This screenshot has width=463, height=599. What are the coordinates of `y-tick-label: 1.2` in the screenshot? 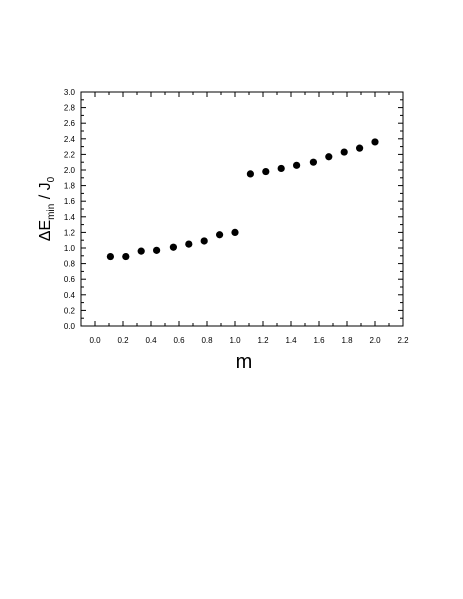 It's located at (70, 232).